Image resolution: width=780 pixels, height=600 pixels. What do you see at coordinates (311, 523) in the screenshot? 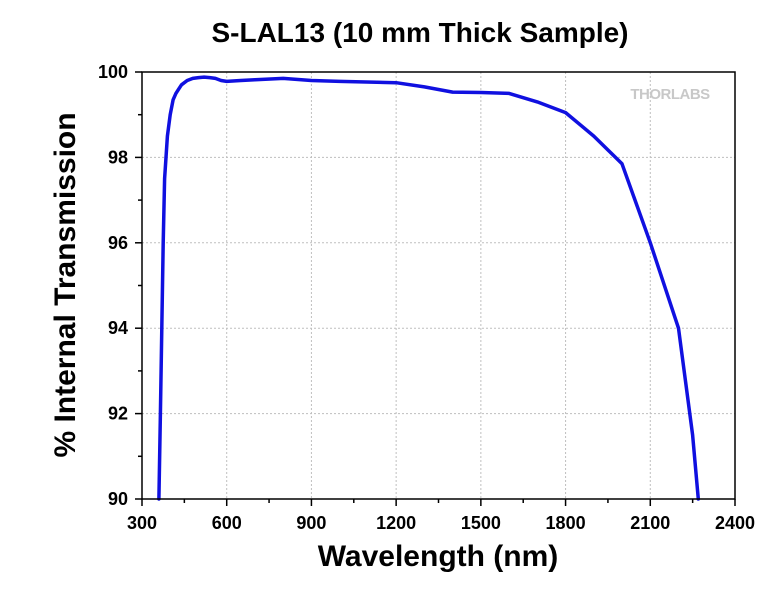
I see `x-tick-label: 900` at bounding box center [311, 523].